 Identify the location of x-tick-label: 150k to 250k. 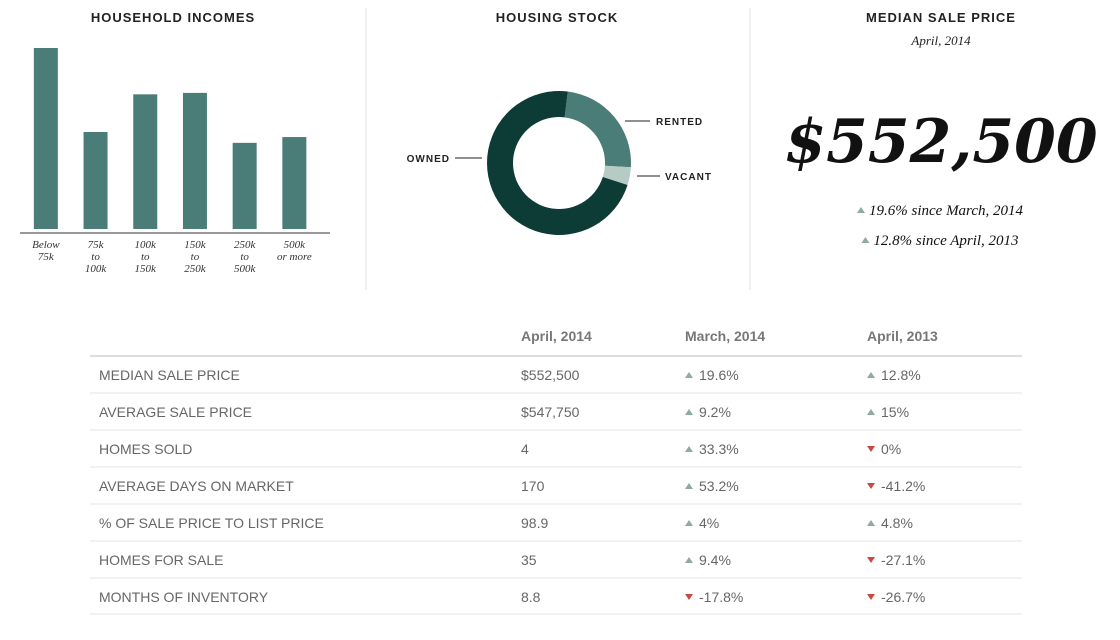
(195, 257).